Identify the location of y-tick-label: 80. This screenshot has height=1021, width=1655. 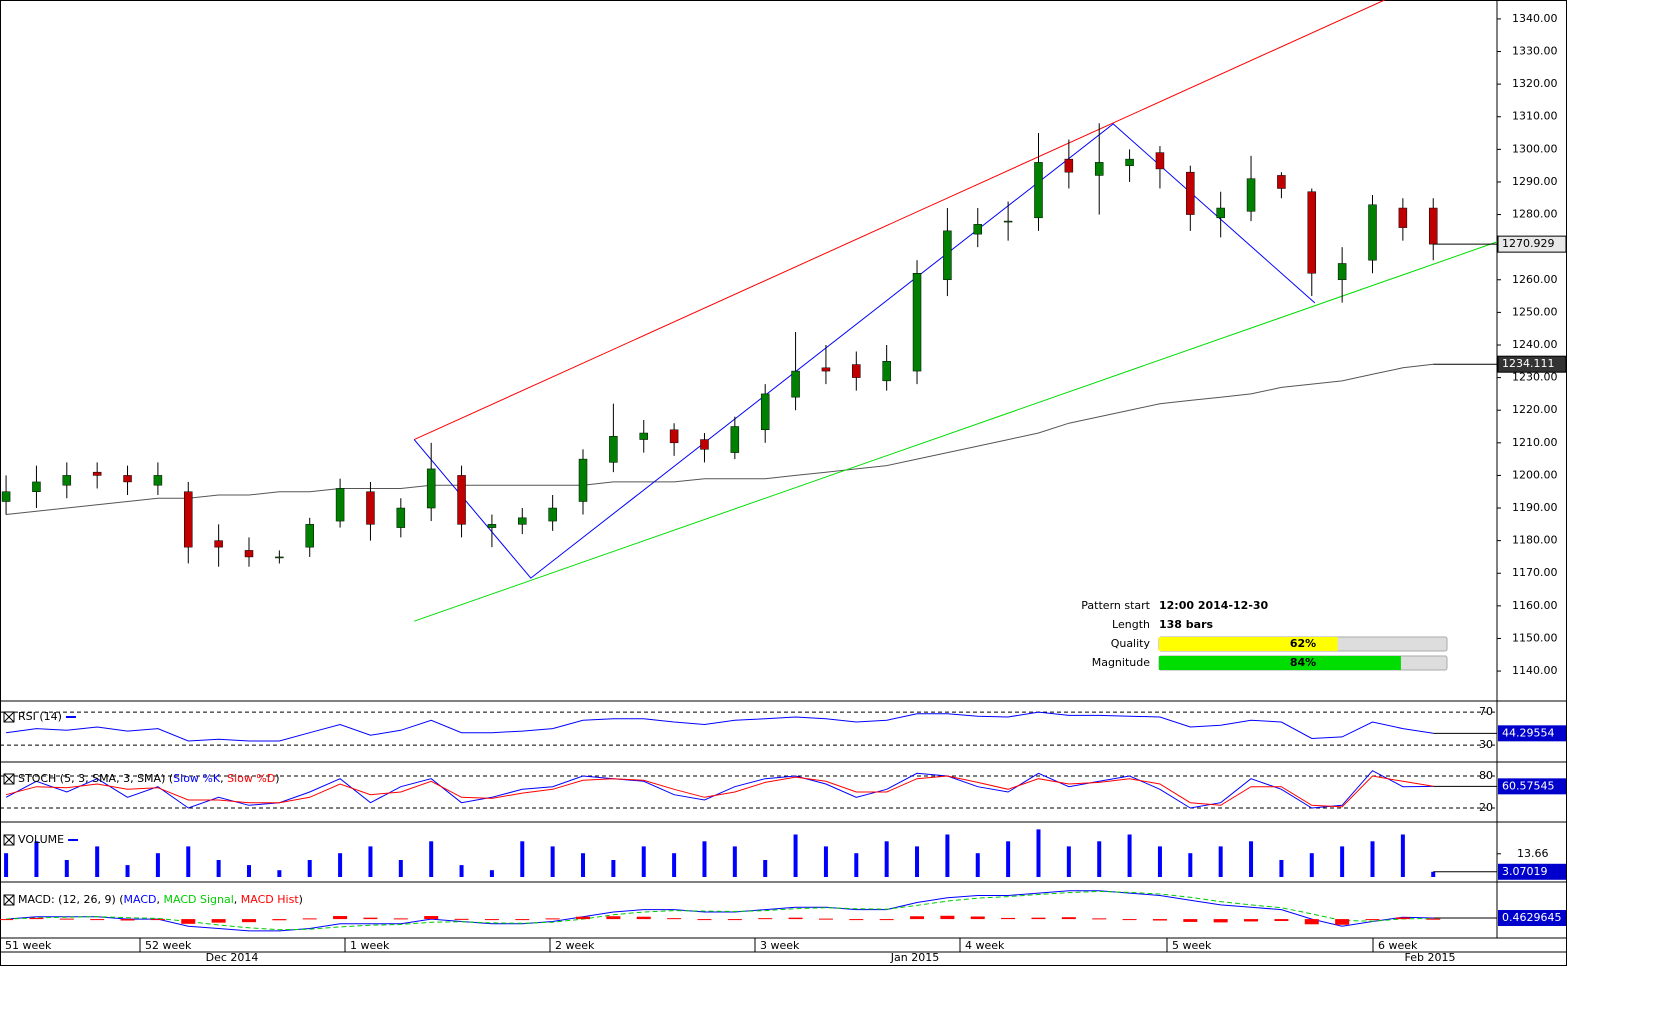
(1486, 775).